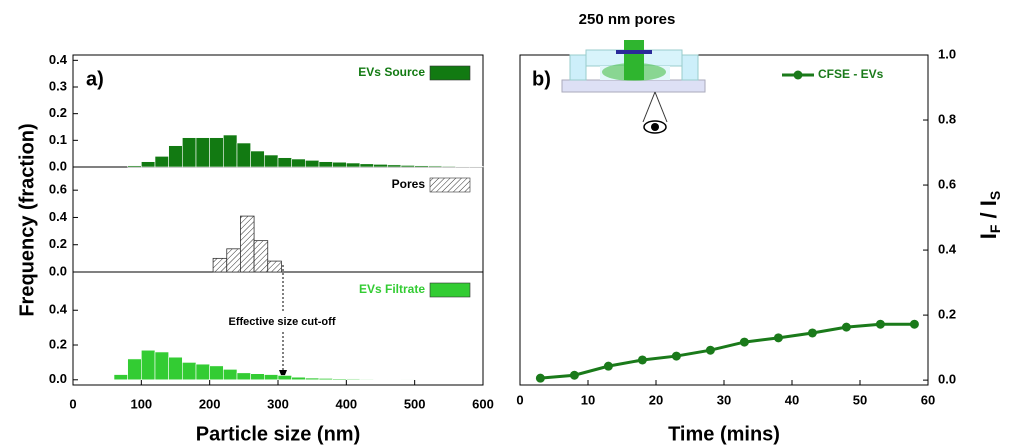 The image size is (1009, 446). What do you see at coordinates (58, 85) in the screenshot?
I see `y-tick-label: 0.3` at bounding box center [58, 85].